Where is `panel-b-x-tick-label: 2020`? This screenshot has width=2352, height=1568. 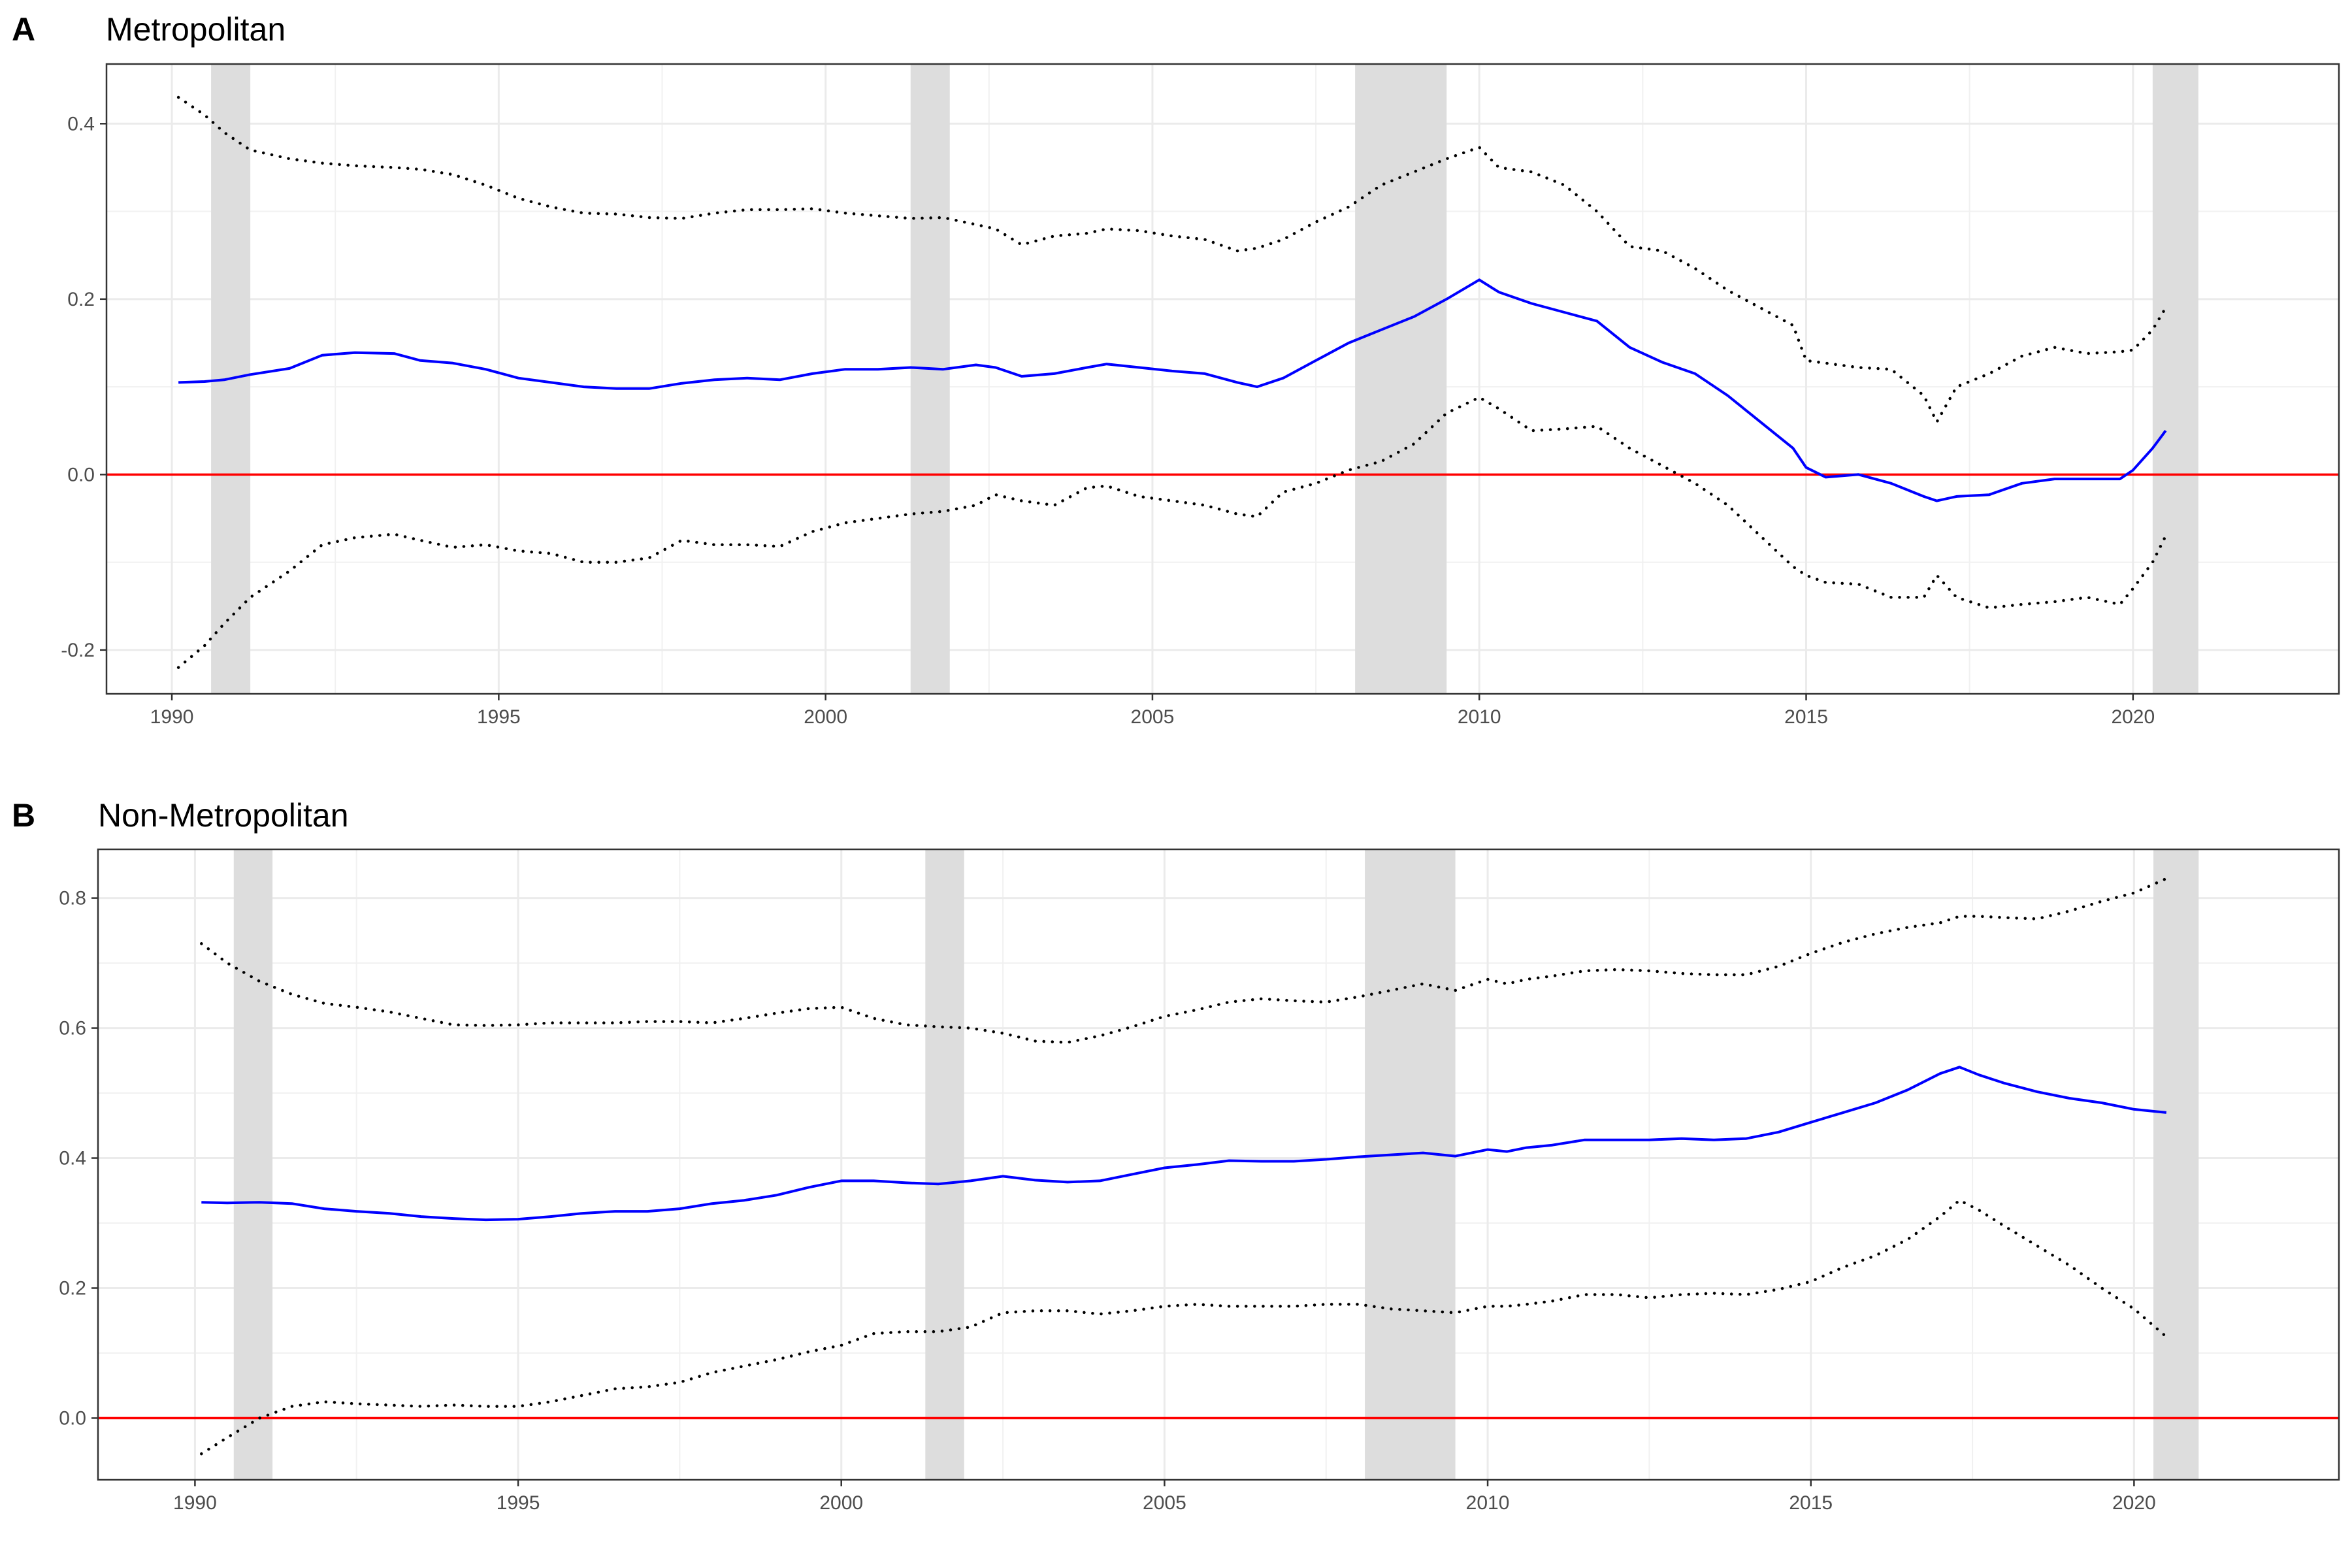 panel-b-x-tick-label: 2020 is located at coordinates (2134, 1503).